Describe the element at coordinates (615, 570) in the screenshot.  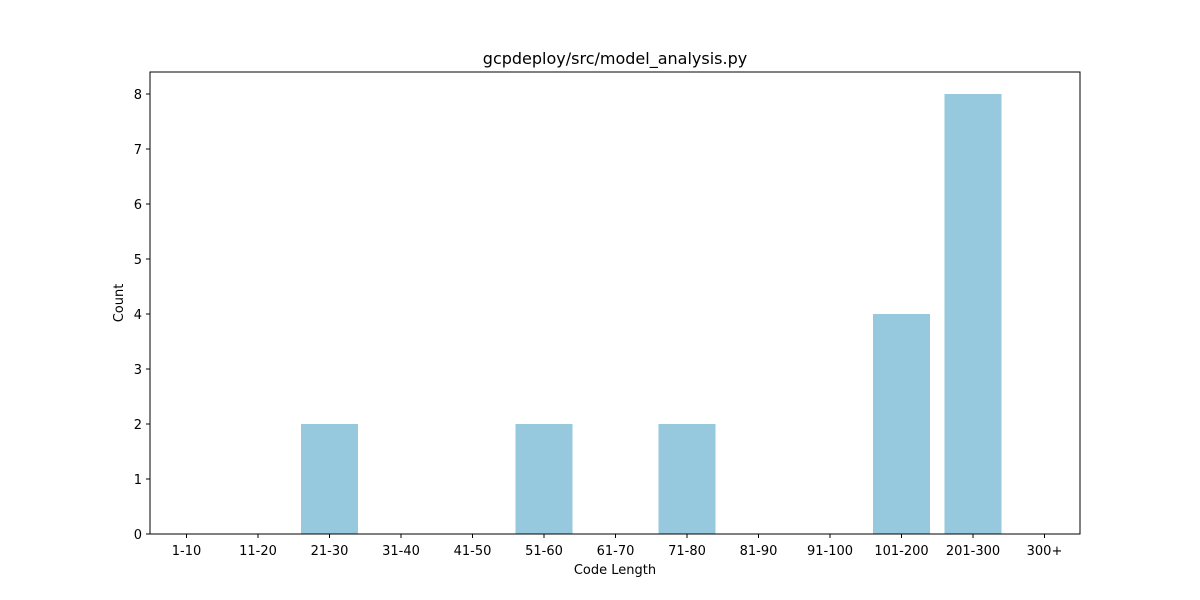
I see `x-axis-label: Code Length` at that location.